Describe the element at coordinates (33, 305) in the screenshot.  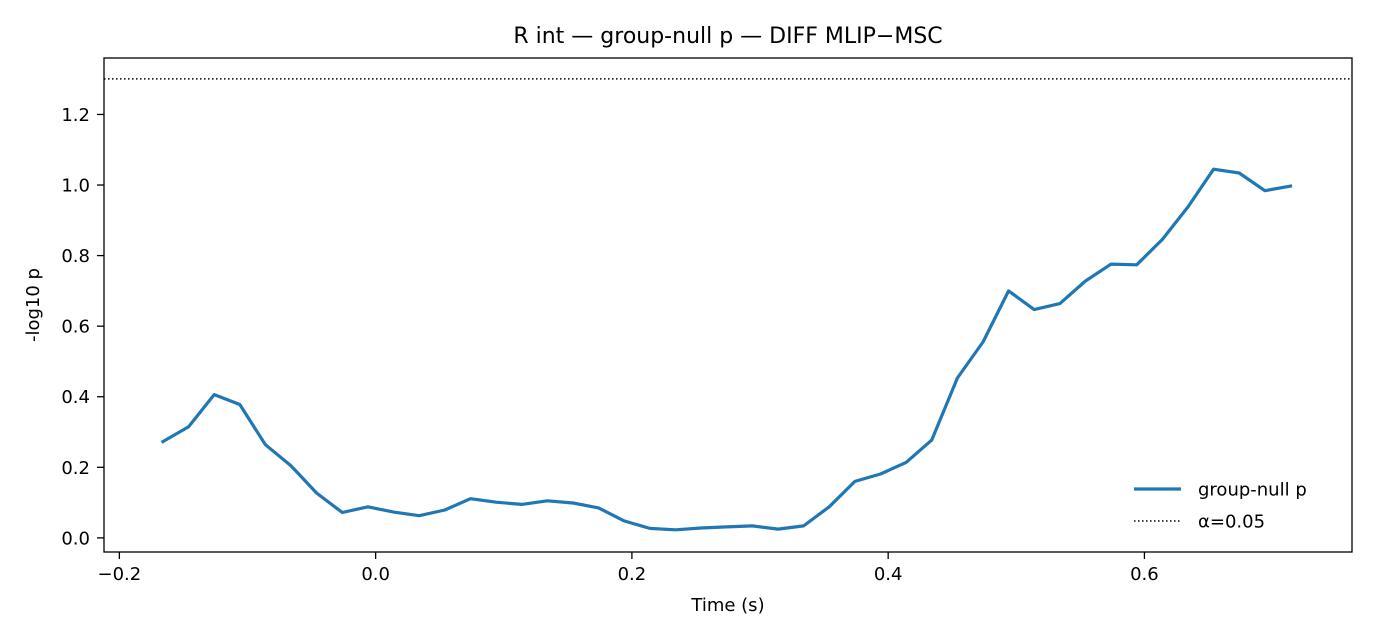
I see `y-axis-label: -log10 p` at that location.